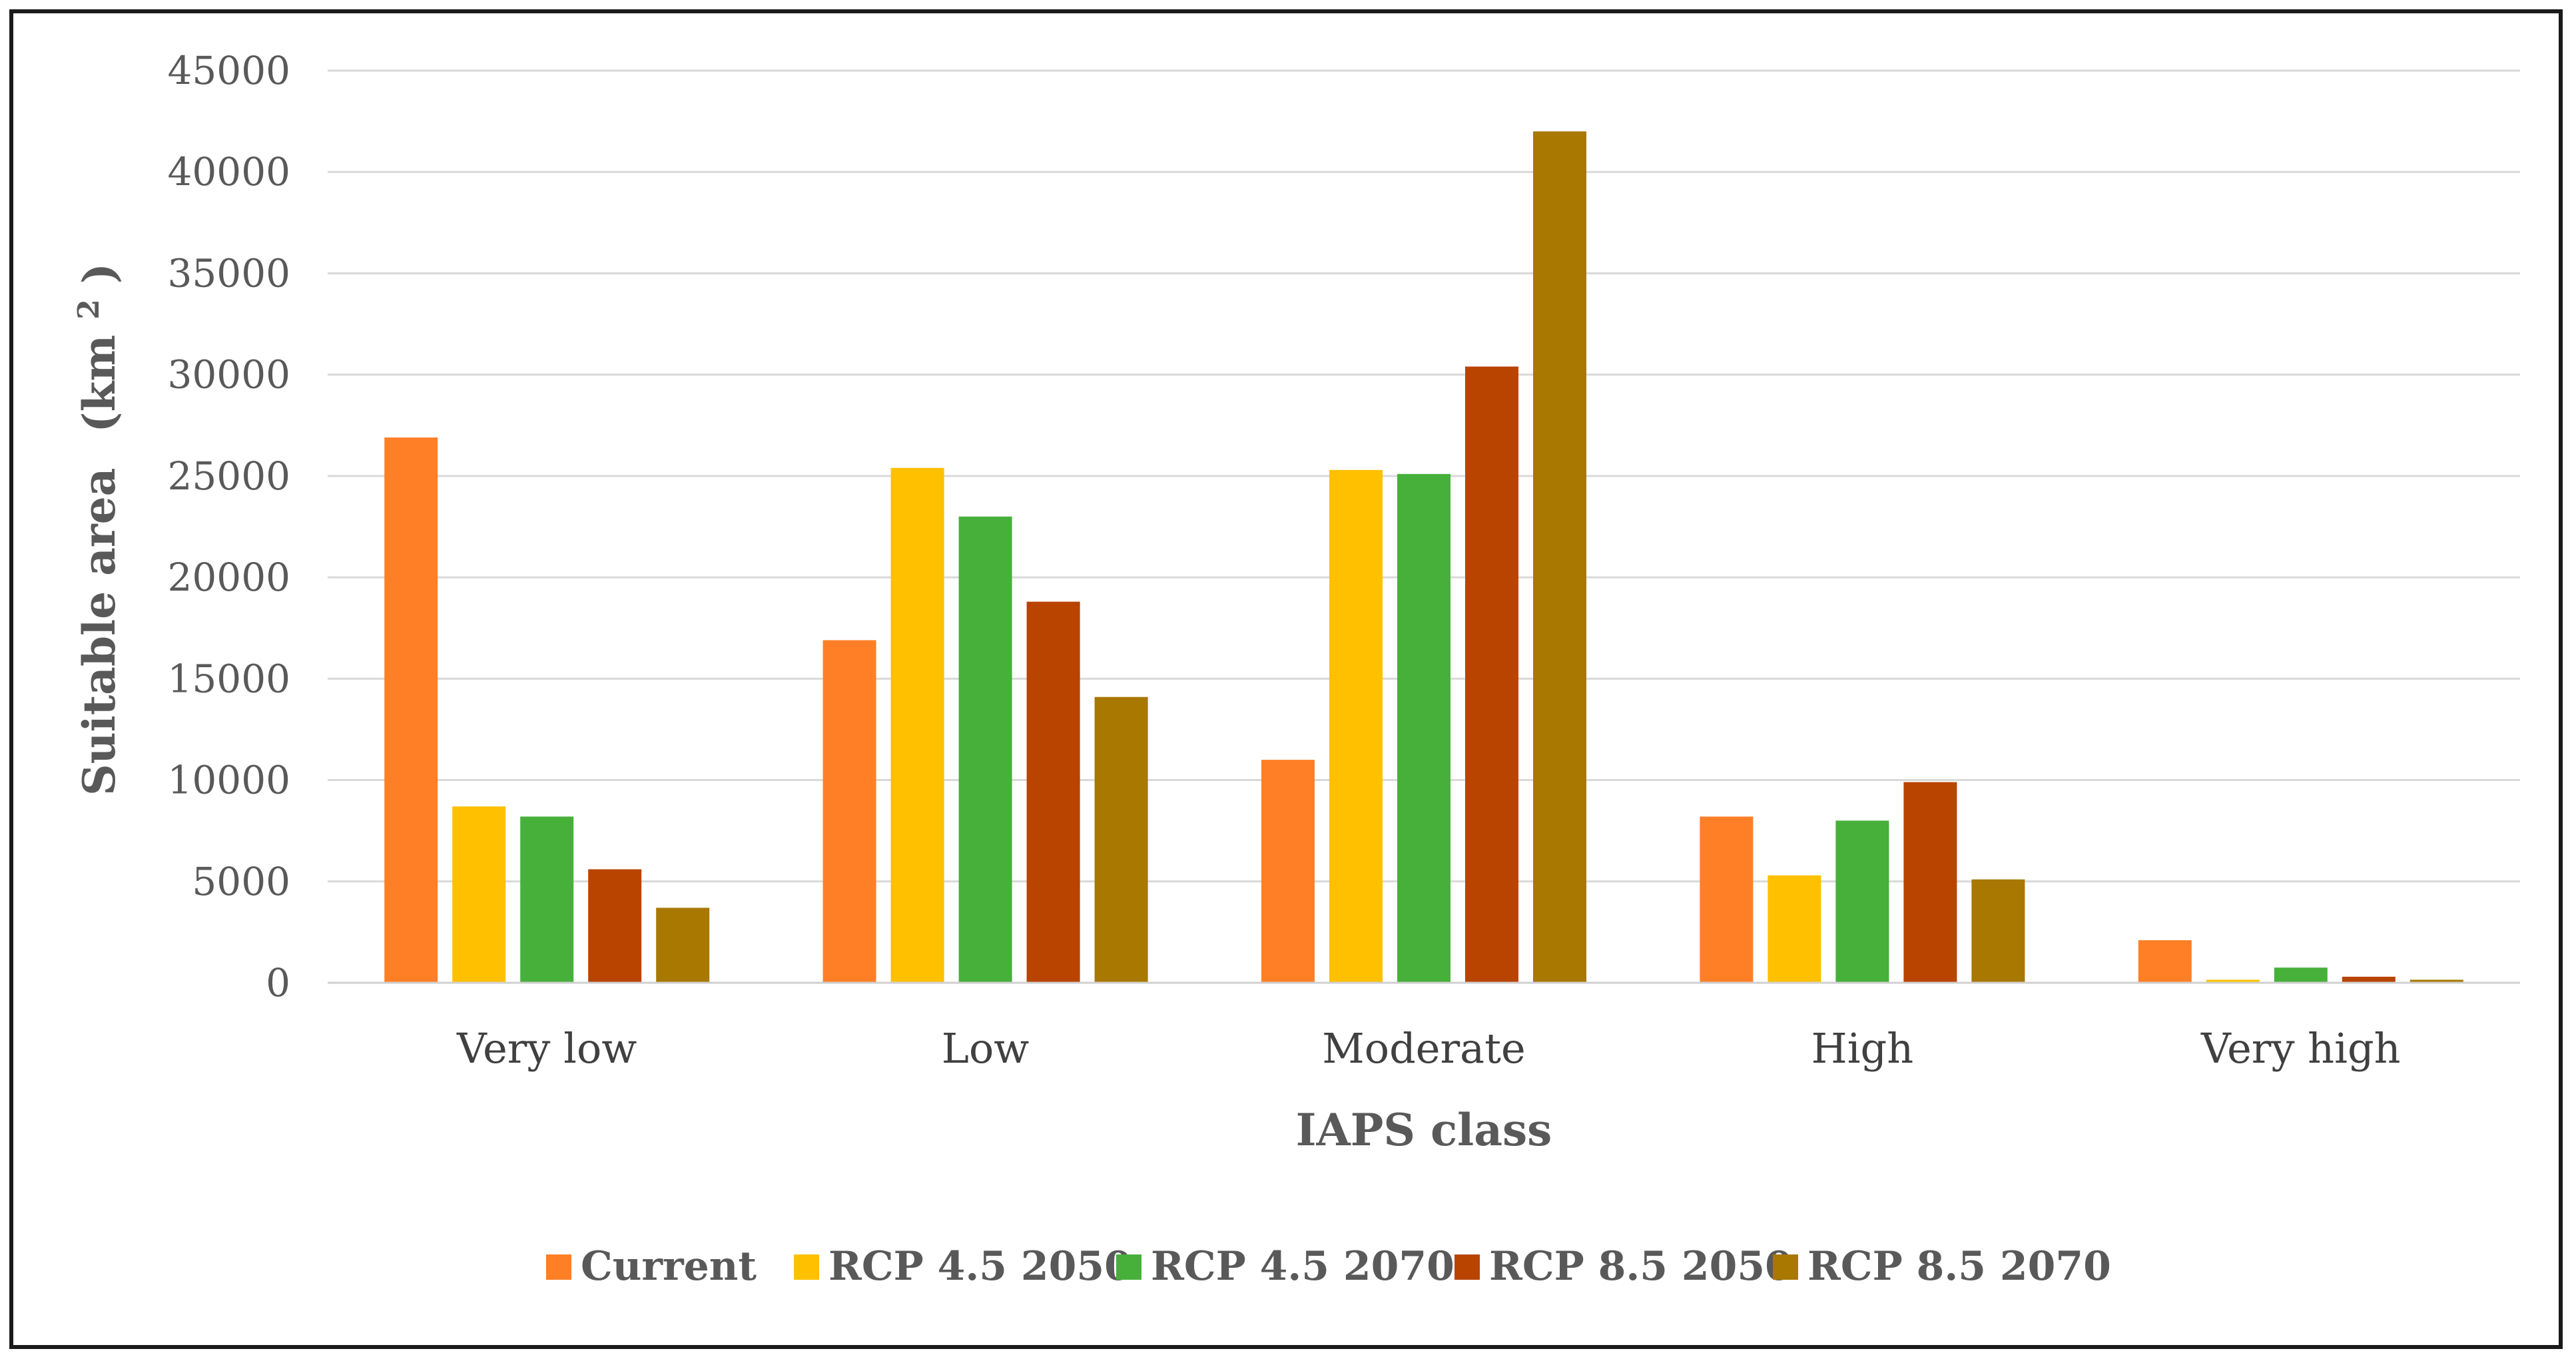 The width and height of the screenshot is (2576, 1361). I want to click on bar-rcp-8-5-2050-very-high, so click(2369, 979).